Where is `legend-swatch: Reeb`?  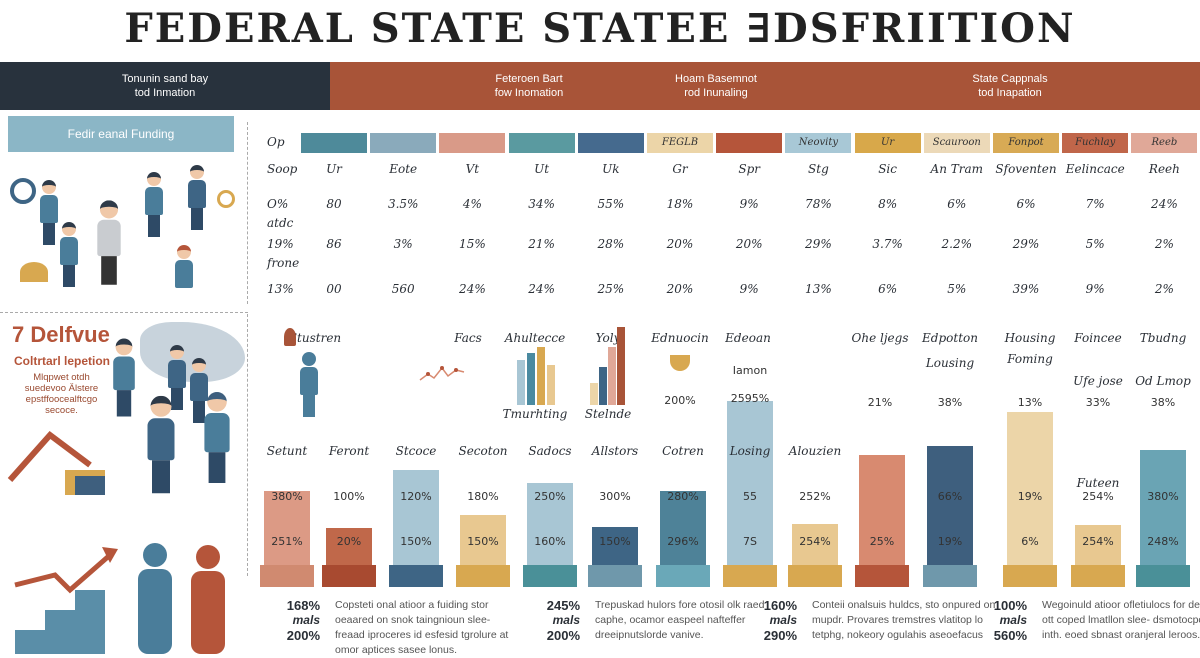 legend-swatch: Reeb is located at coordinates (1164, 143).